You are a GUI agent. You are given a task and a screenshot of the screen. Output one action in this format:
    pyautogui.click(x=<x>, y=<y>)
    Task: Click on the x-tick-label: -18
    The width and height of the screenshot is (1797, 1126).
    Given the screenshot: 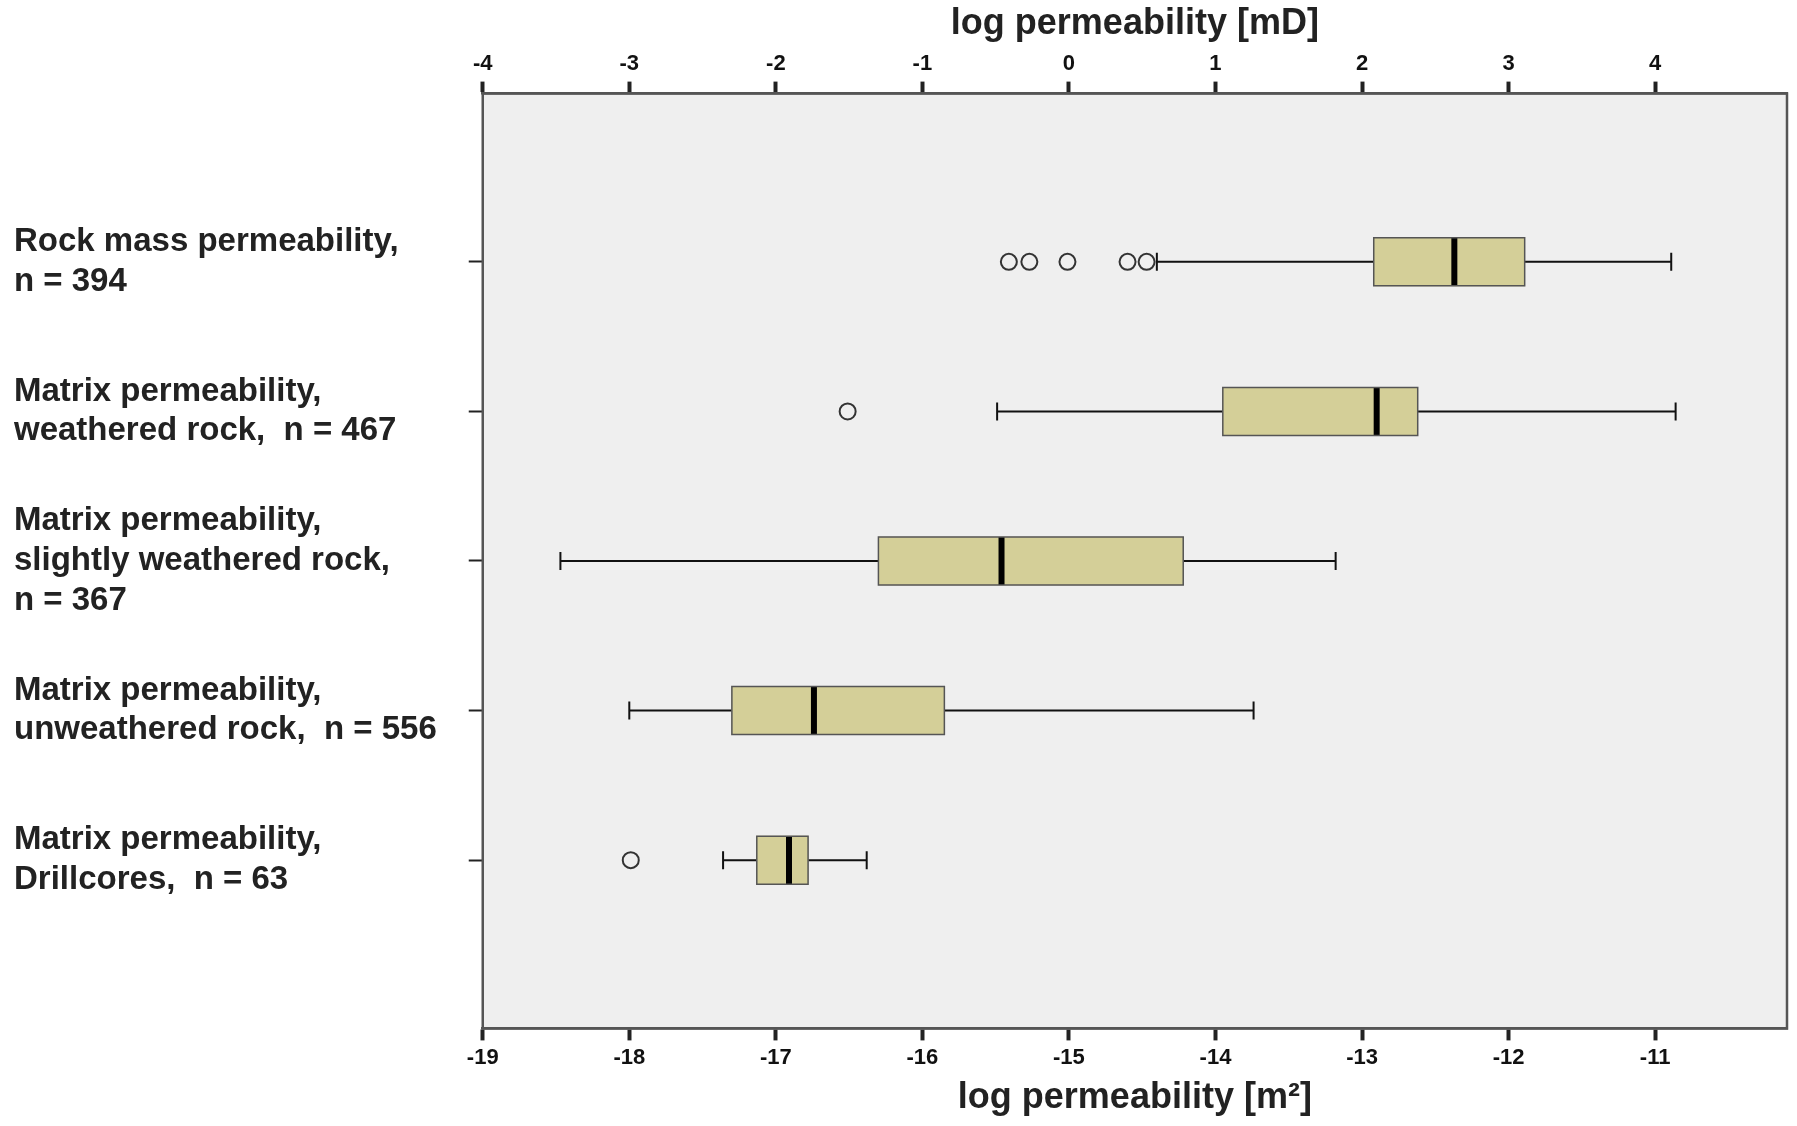 What is the action you would take?
    pyautogui.click(x=629, y=1056)
    